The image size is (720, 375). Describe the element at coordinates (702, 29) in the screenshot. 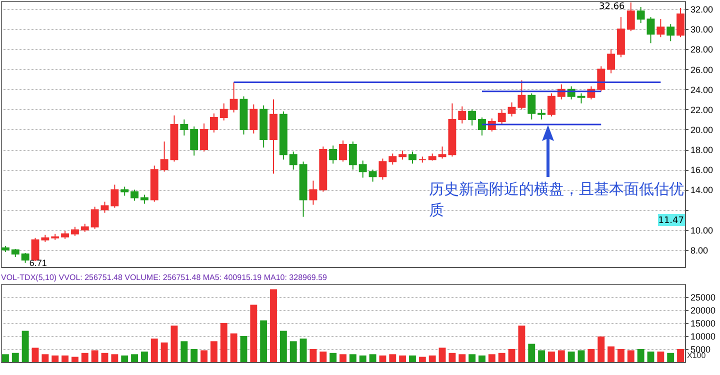

I see `y-tick-label: 30.00` at that location.